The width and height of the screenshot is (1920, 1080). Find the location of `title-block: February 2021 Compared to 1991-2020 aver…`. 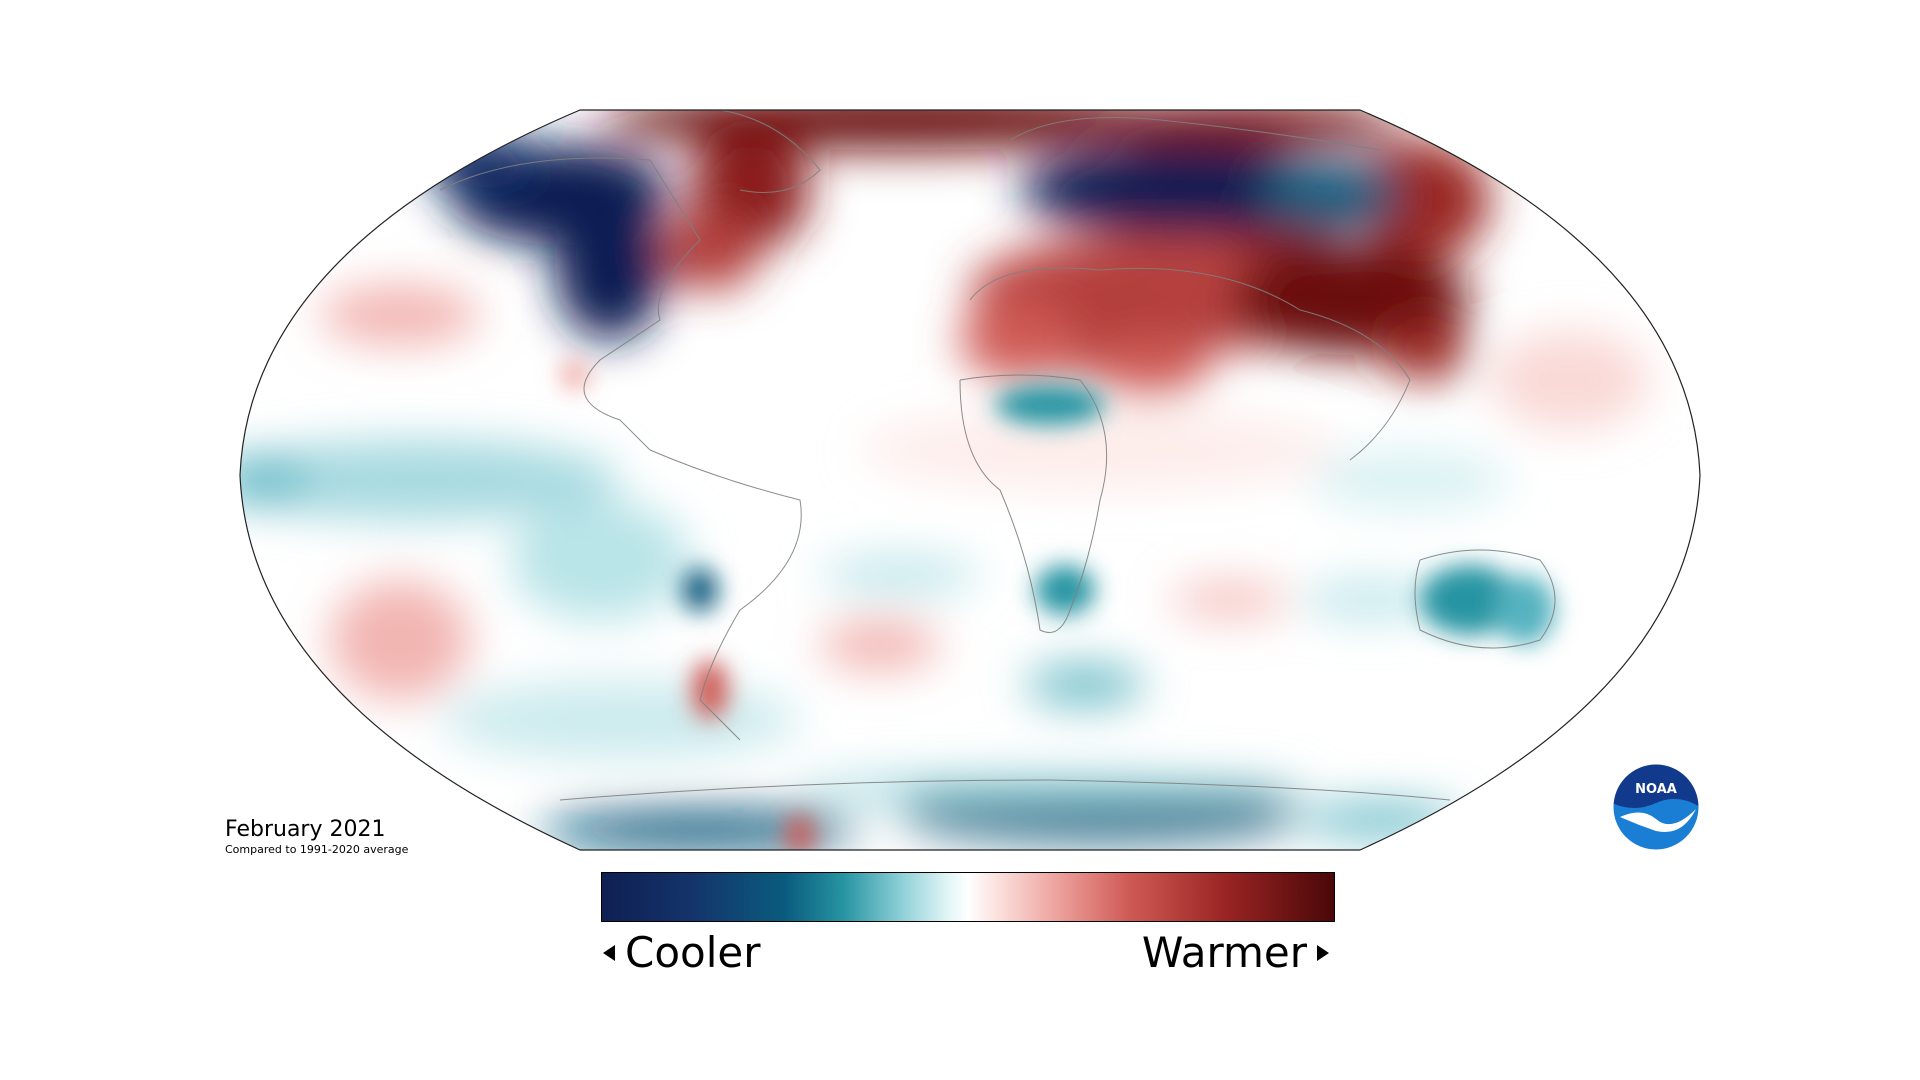

title-block: February 2021 Compared to 1991-2020 aver… is located at coordinates (317, 837).